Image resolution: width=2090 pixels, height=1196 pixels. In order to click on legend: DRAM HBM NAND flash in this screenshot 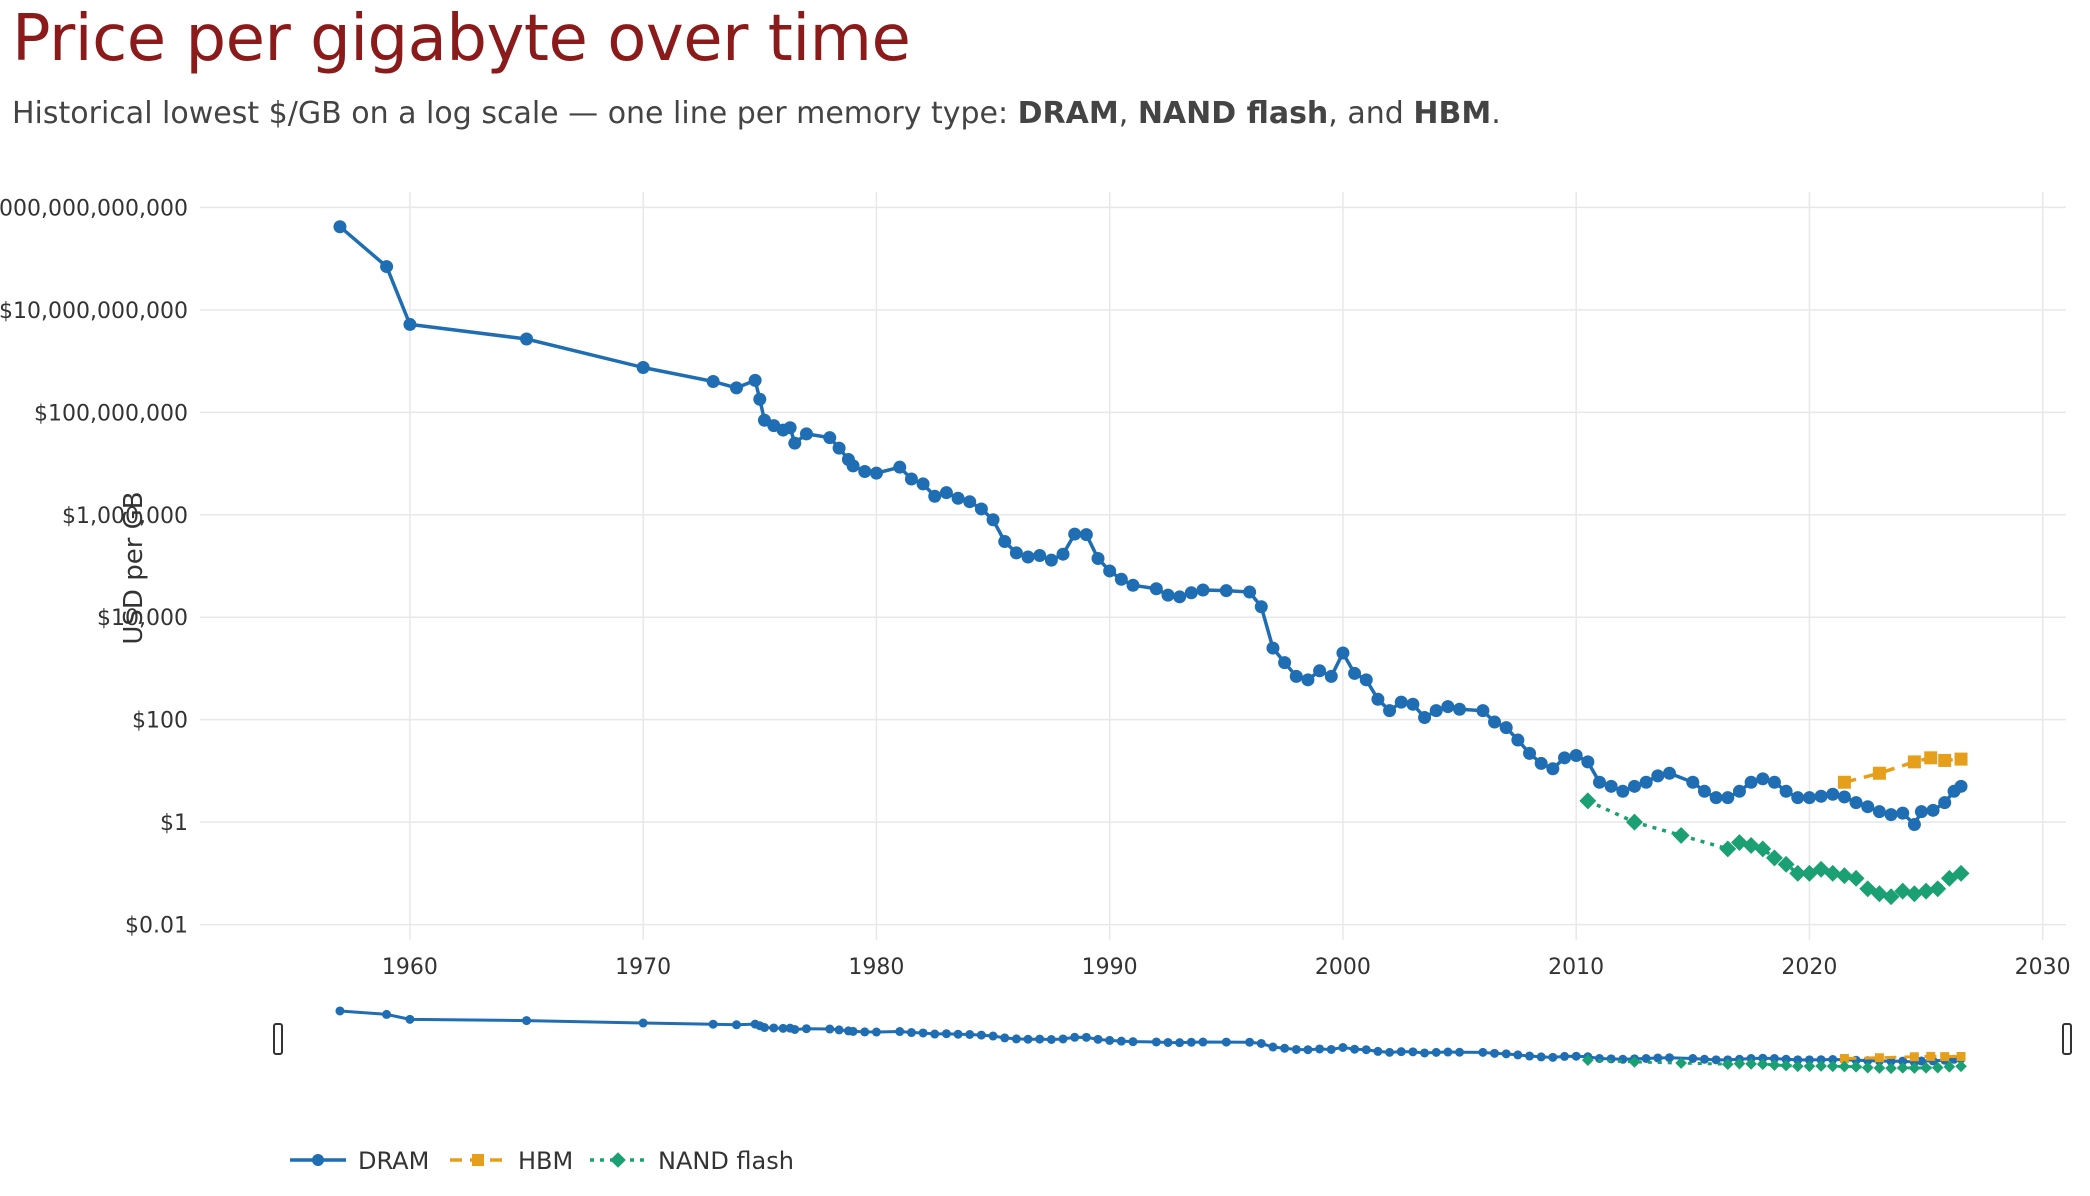, I will do `click(542, 1161)`.